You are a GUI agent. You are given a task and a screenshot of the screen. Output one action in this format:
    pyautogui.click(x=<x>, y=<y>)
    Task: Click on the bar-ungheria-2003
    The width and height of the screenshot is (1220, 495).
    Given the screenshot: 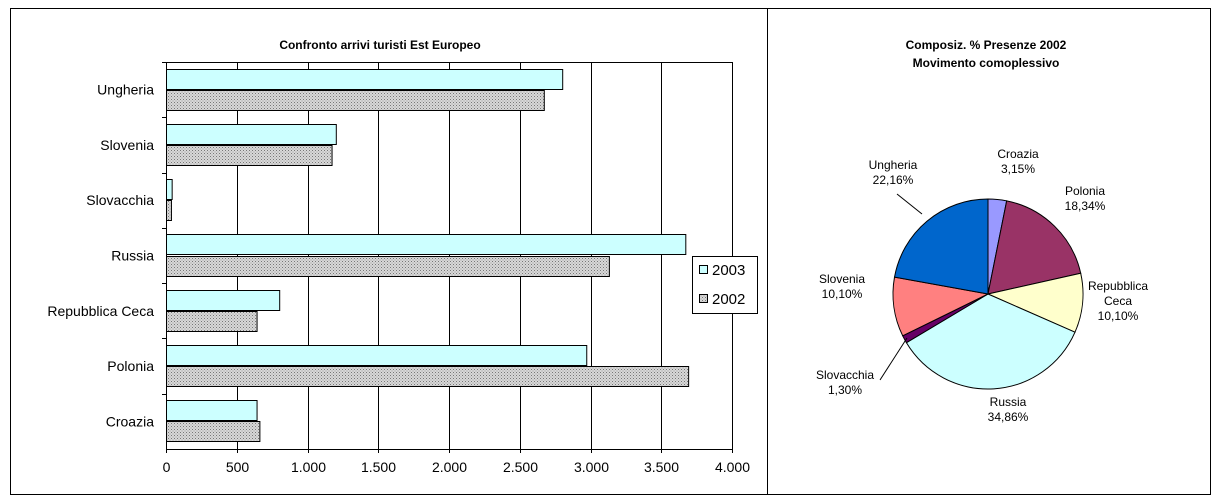 What is the action you would take?
    pyautogui.click(x=365, y=79)
    